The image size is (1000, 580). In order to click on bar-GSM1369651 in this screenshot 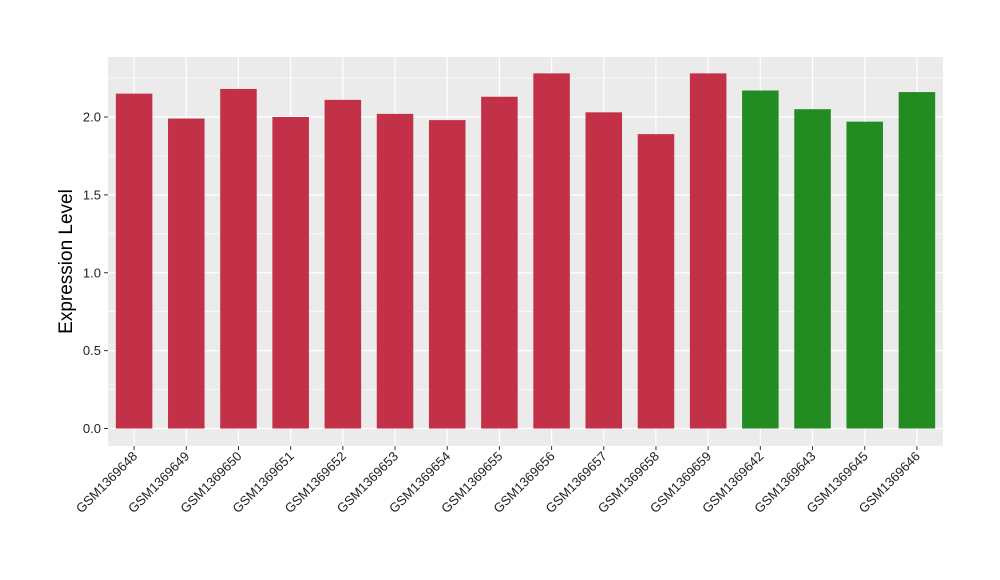, I will do `click(290, 273)`.